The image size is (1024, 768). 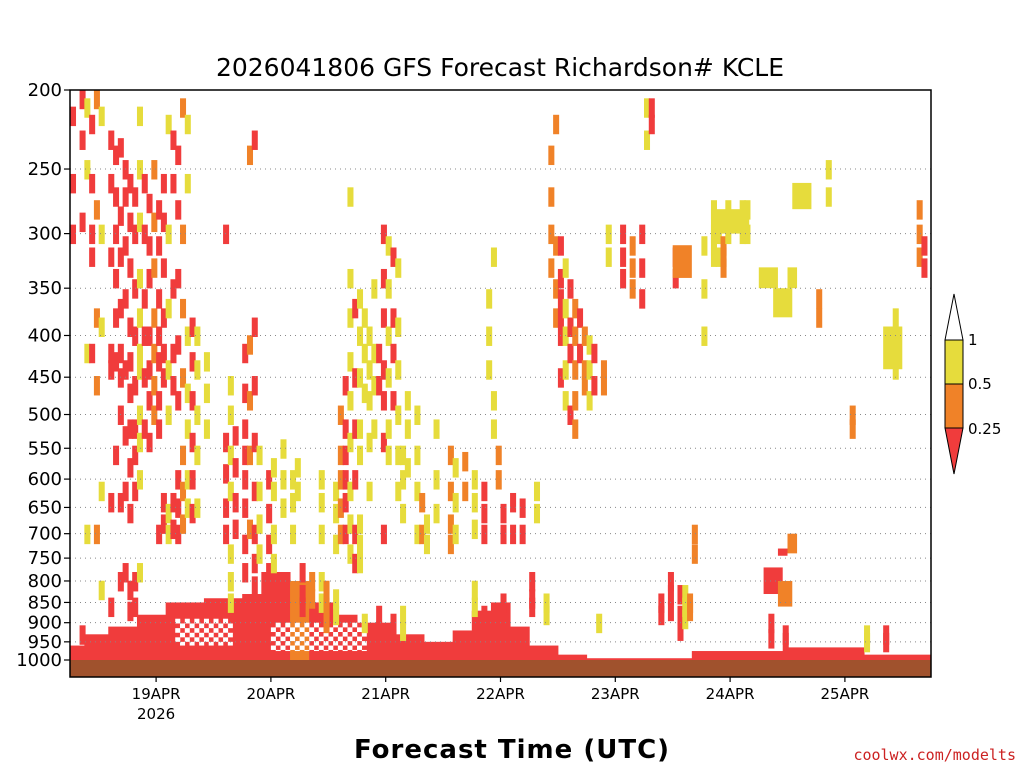 I want to click on ground-layer, so click(x=500, y=668).